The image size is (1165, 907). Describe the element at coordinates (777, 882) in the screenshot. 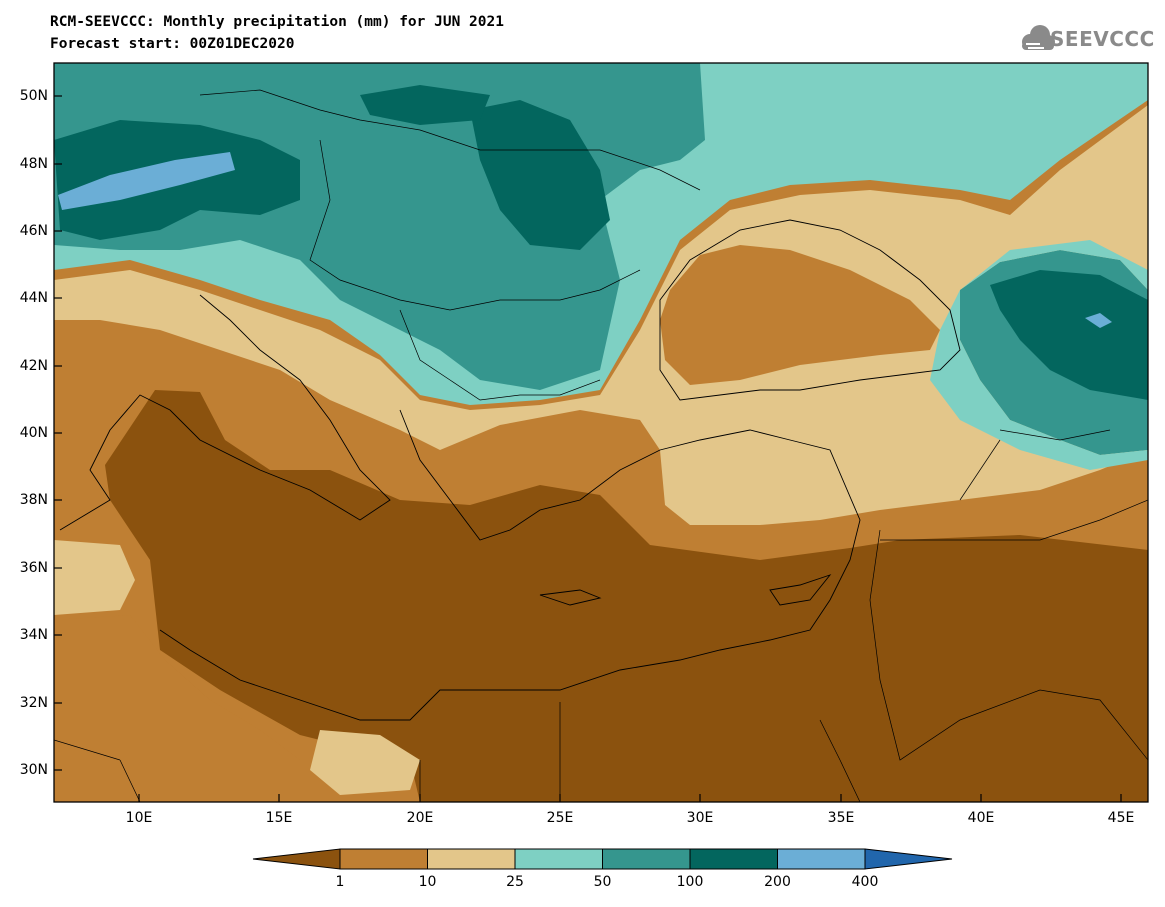

I see `colorbar-label: 200` at that location.